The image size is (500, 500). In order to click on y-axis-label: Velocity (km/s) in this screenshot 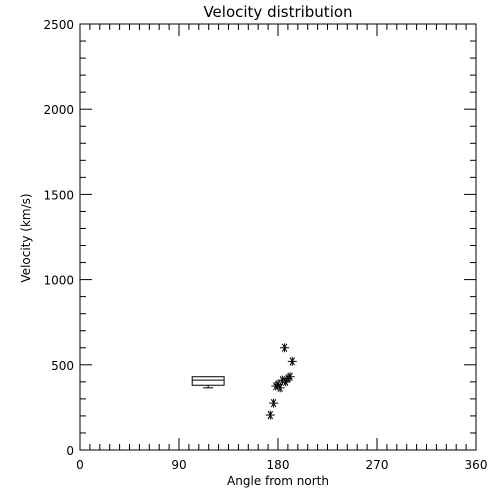, I will do `click(26, 237)`.